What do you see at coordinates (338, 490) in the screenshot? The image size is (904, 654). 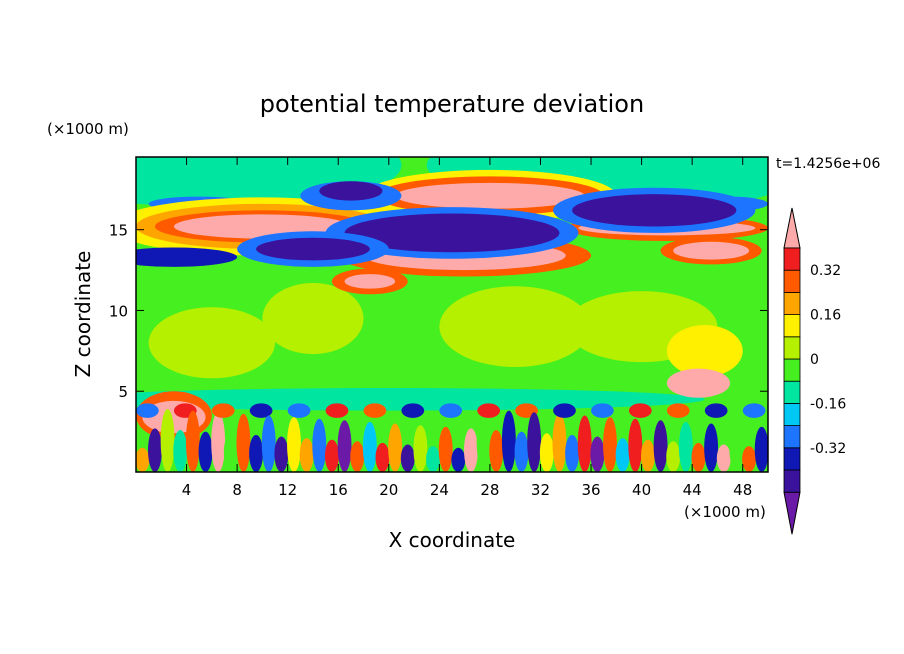 I see `x-tick-label: 16` at bounding box center [338, 490].